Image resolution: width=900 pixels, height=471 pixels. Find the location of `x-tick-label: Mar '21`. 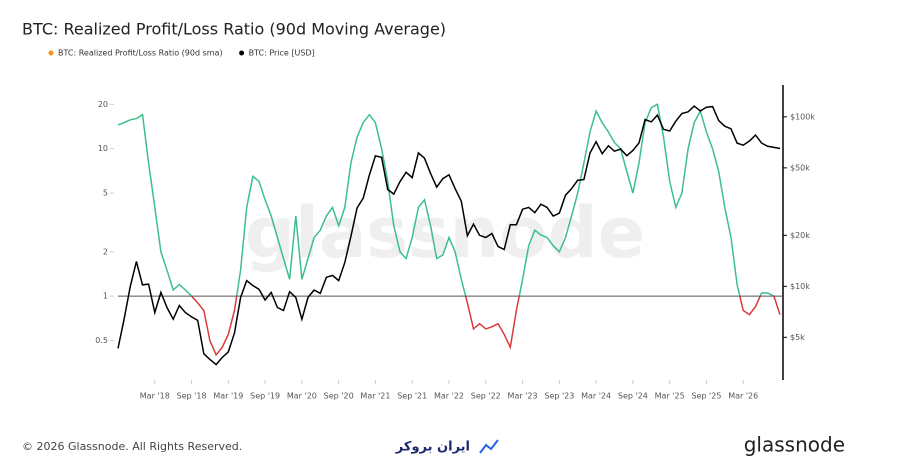

x-tick-label: Mar '21 is located at coordinates (375, 396).